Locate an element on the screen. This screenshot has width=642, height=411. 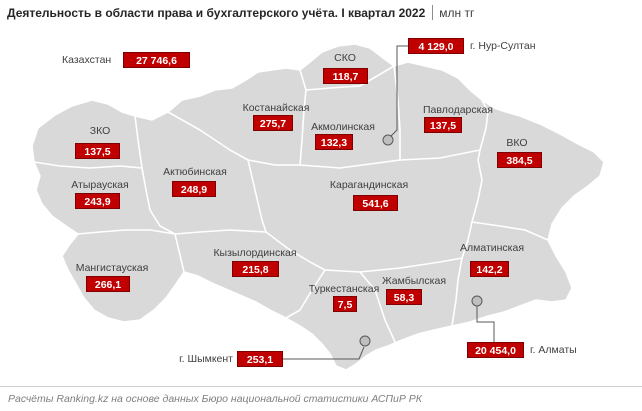
country-name: Казахстан is located at coordinates (87, 60).